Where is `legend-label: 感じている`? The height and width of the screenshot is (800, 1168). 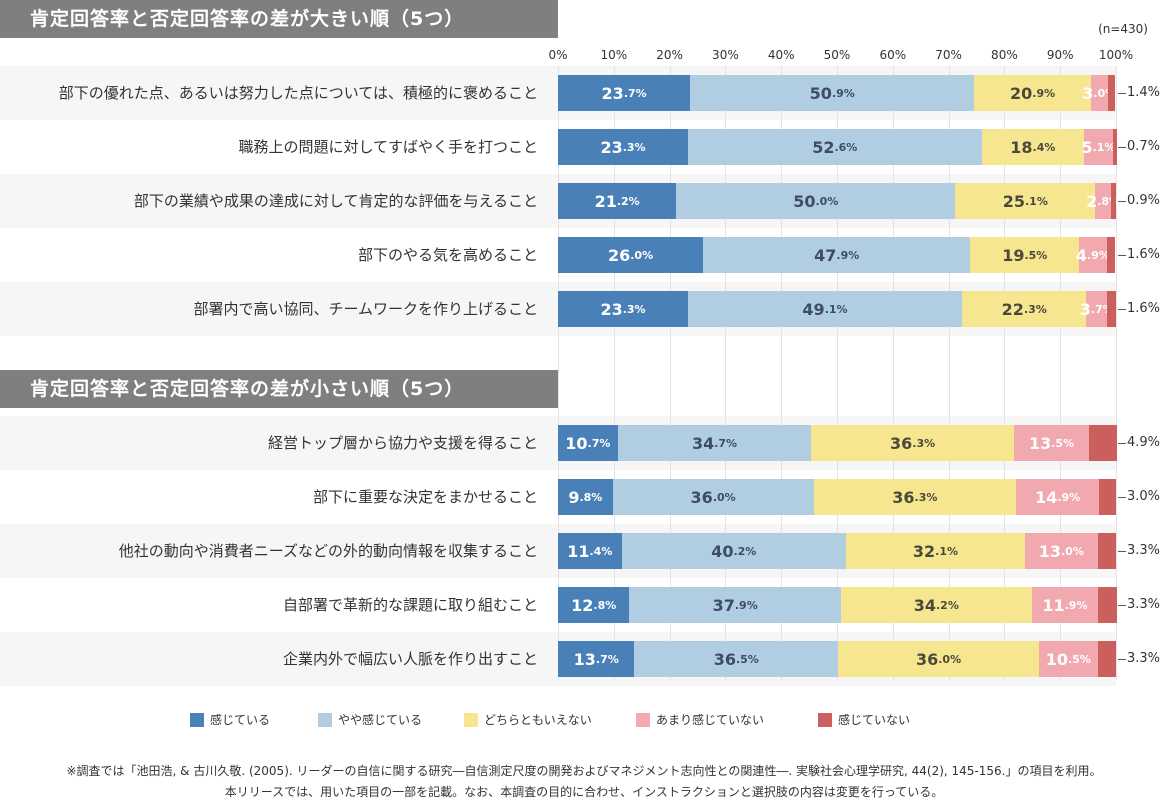 legend-label: 感じている is located at coordinates (240, 720).